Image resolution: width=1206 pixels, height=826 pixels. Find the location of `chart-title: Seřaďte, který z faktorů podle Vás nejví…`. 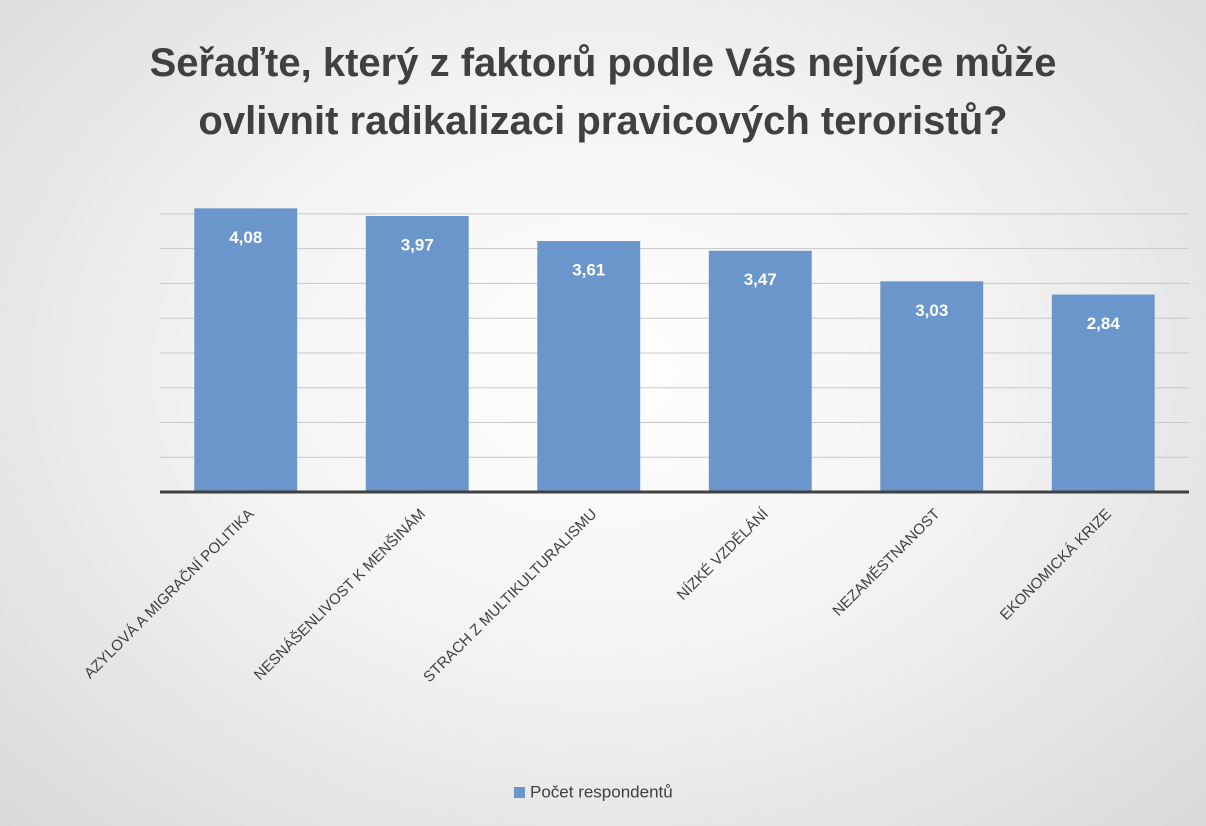

chart-title: Seřaďte, který z faktorů podle Vás nejví… is located at coordinates (603, 92).